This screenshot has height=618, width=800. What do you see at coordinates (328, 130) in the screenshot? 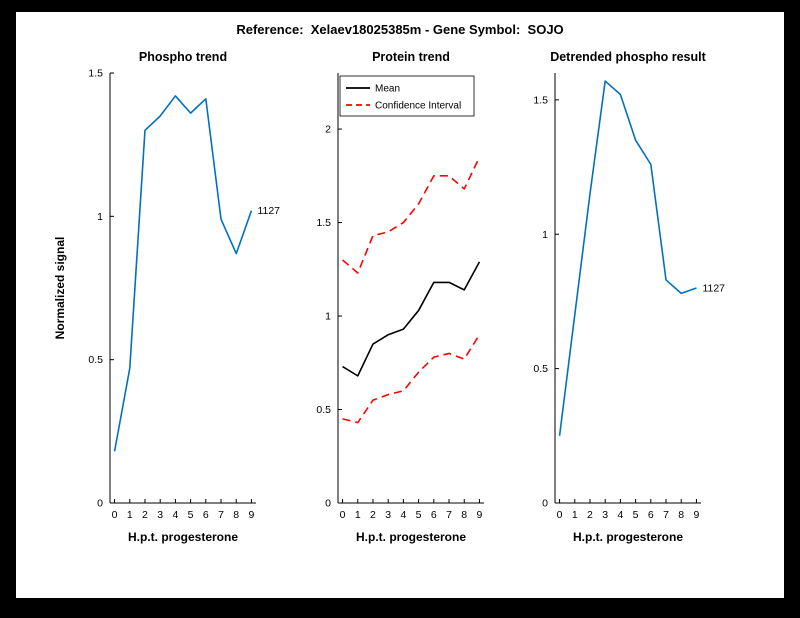
I see `y-tick-label: 2` at bounding box center [328, 130].